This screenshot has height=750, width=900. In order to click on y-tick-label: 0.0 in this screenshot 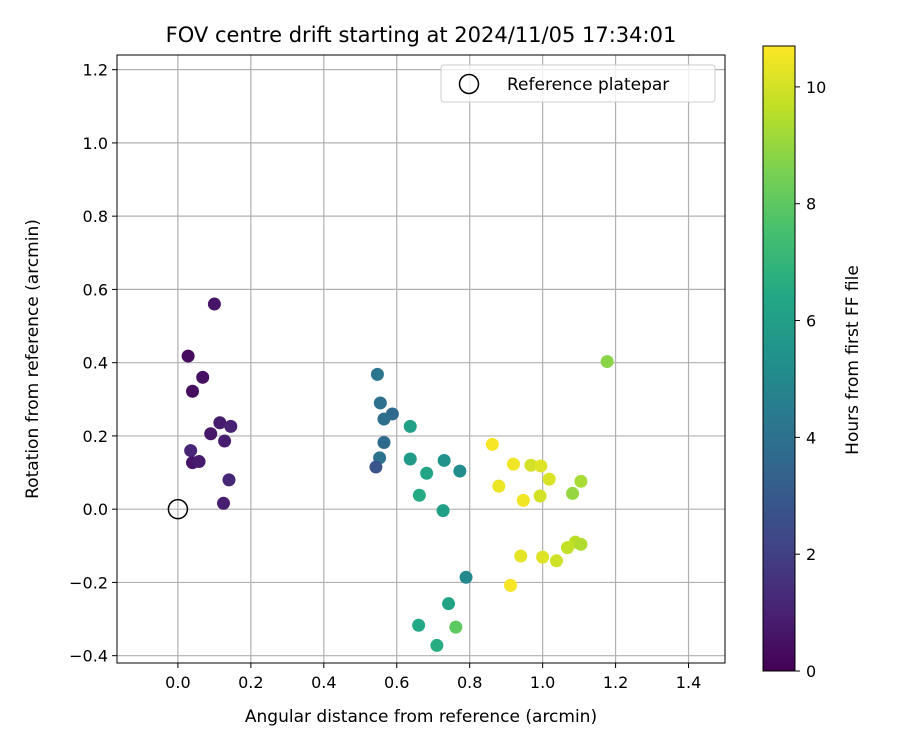, I will do `click(95, 509)`.